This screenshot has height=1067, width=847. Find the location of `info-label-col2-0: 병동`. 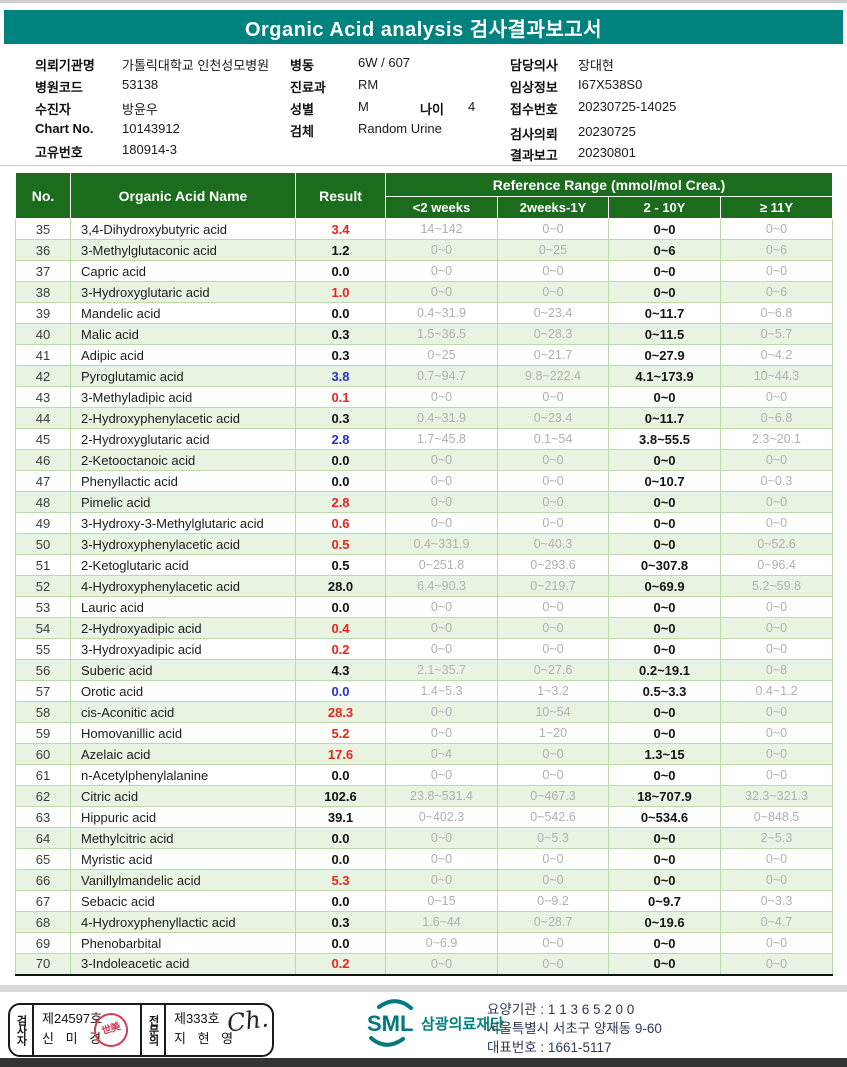

info-label-col2-0: 병동 is located at coordinates (302, 65).